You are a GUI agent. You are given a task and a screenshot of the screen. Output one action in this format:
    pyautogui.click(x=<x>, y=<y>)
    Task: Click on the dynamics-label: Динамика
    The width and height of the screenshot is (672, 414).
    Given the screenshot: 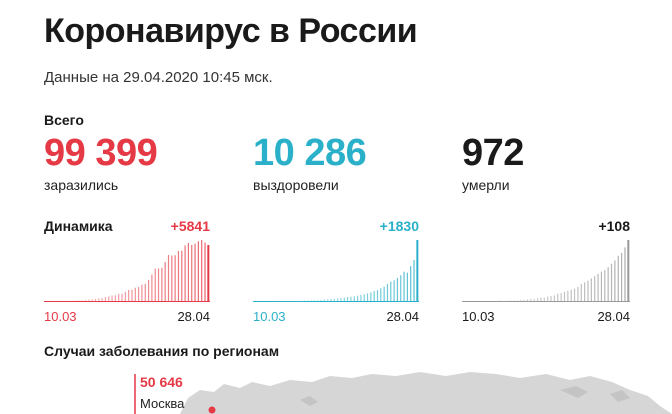 What is the action you would take?
    pyautogui.click(x=78, y=226)
    